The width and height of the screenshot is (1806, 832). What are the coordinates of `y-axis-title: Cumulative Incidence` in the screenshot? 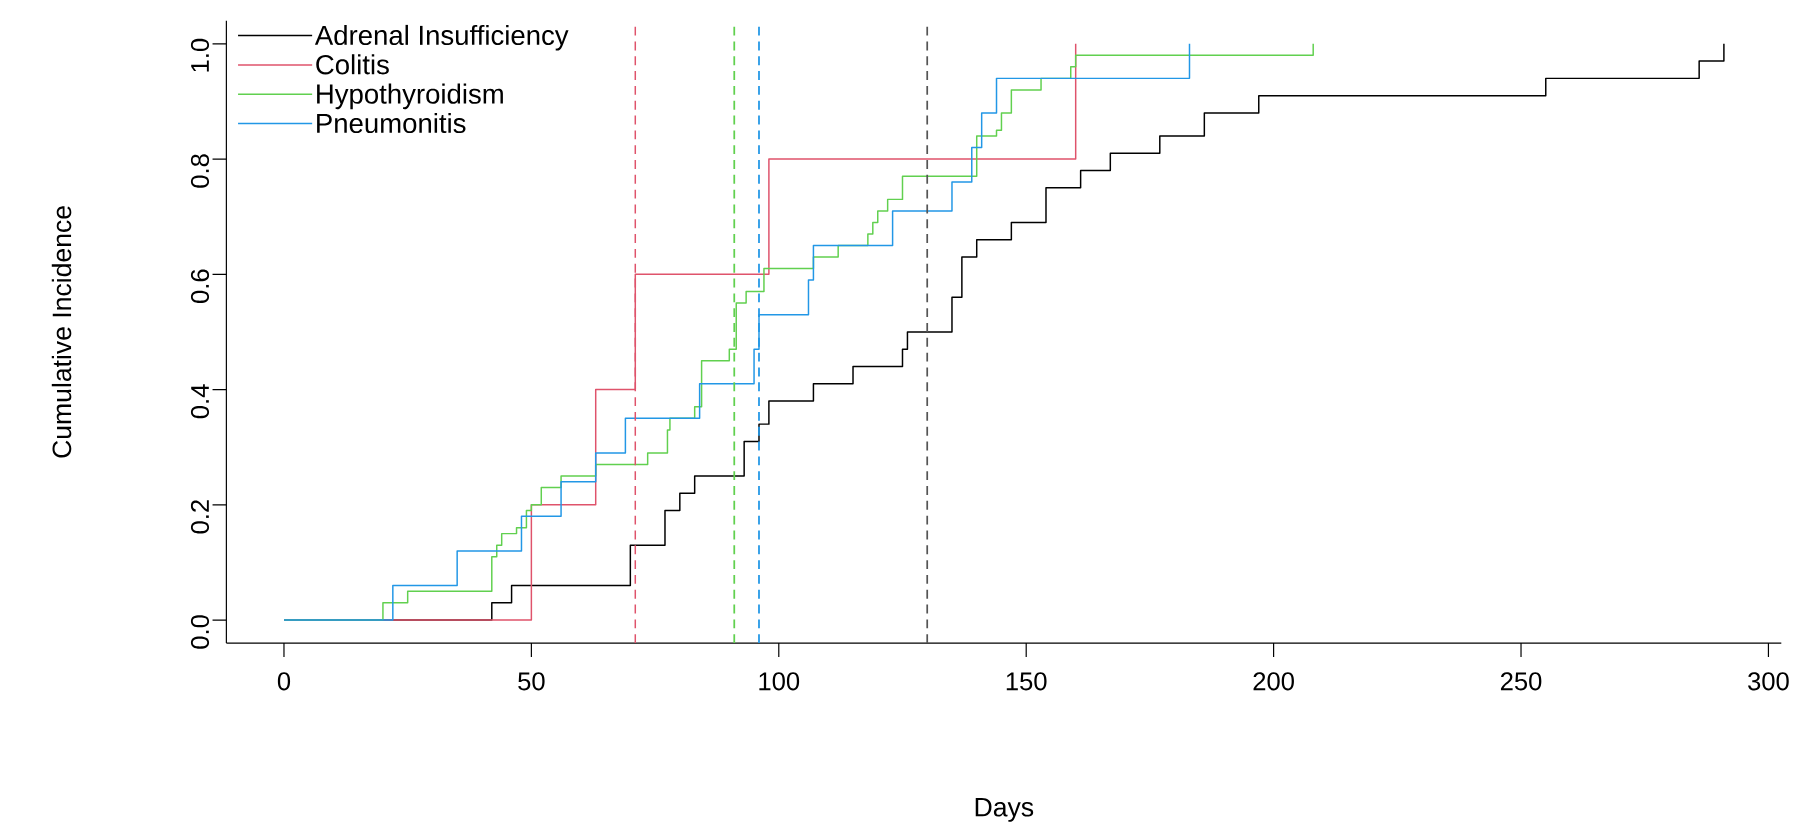 It's located at (61, 332).